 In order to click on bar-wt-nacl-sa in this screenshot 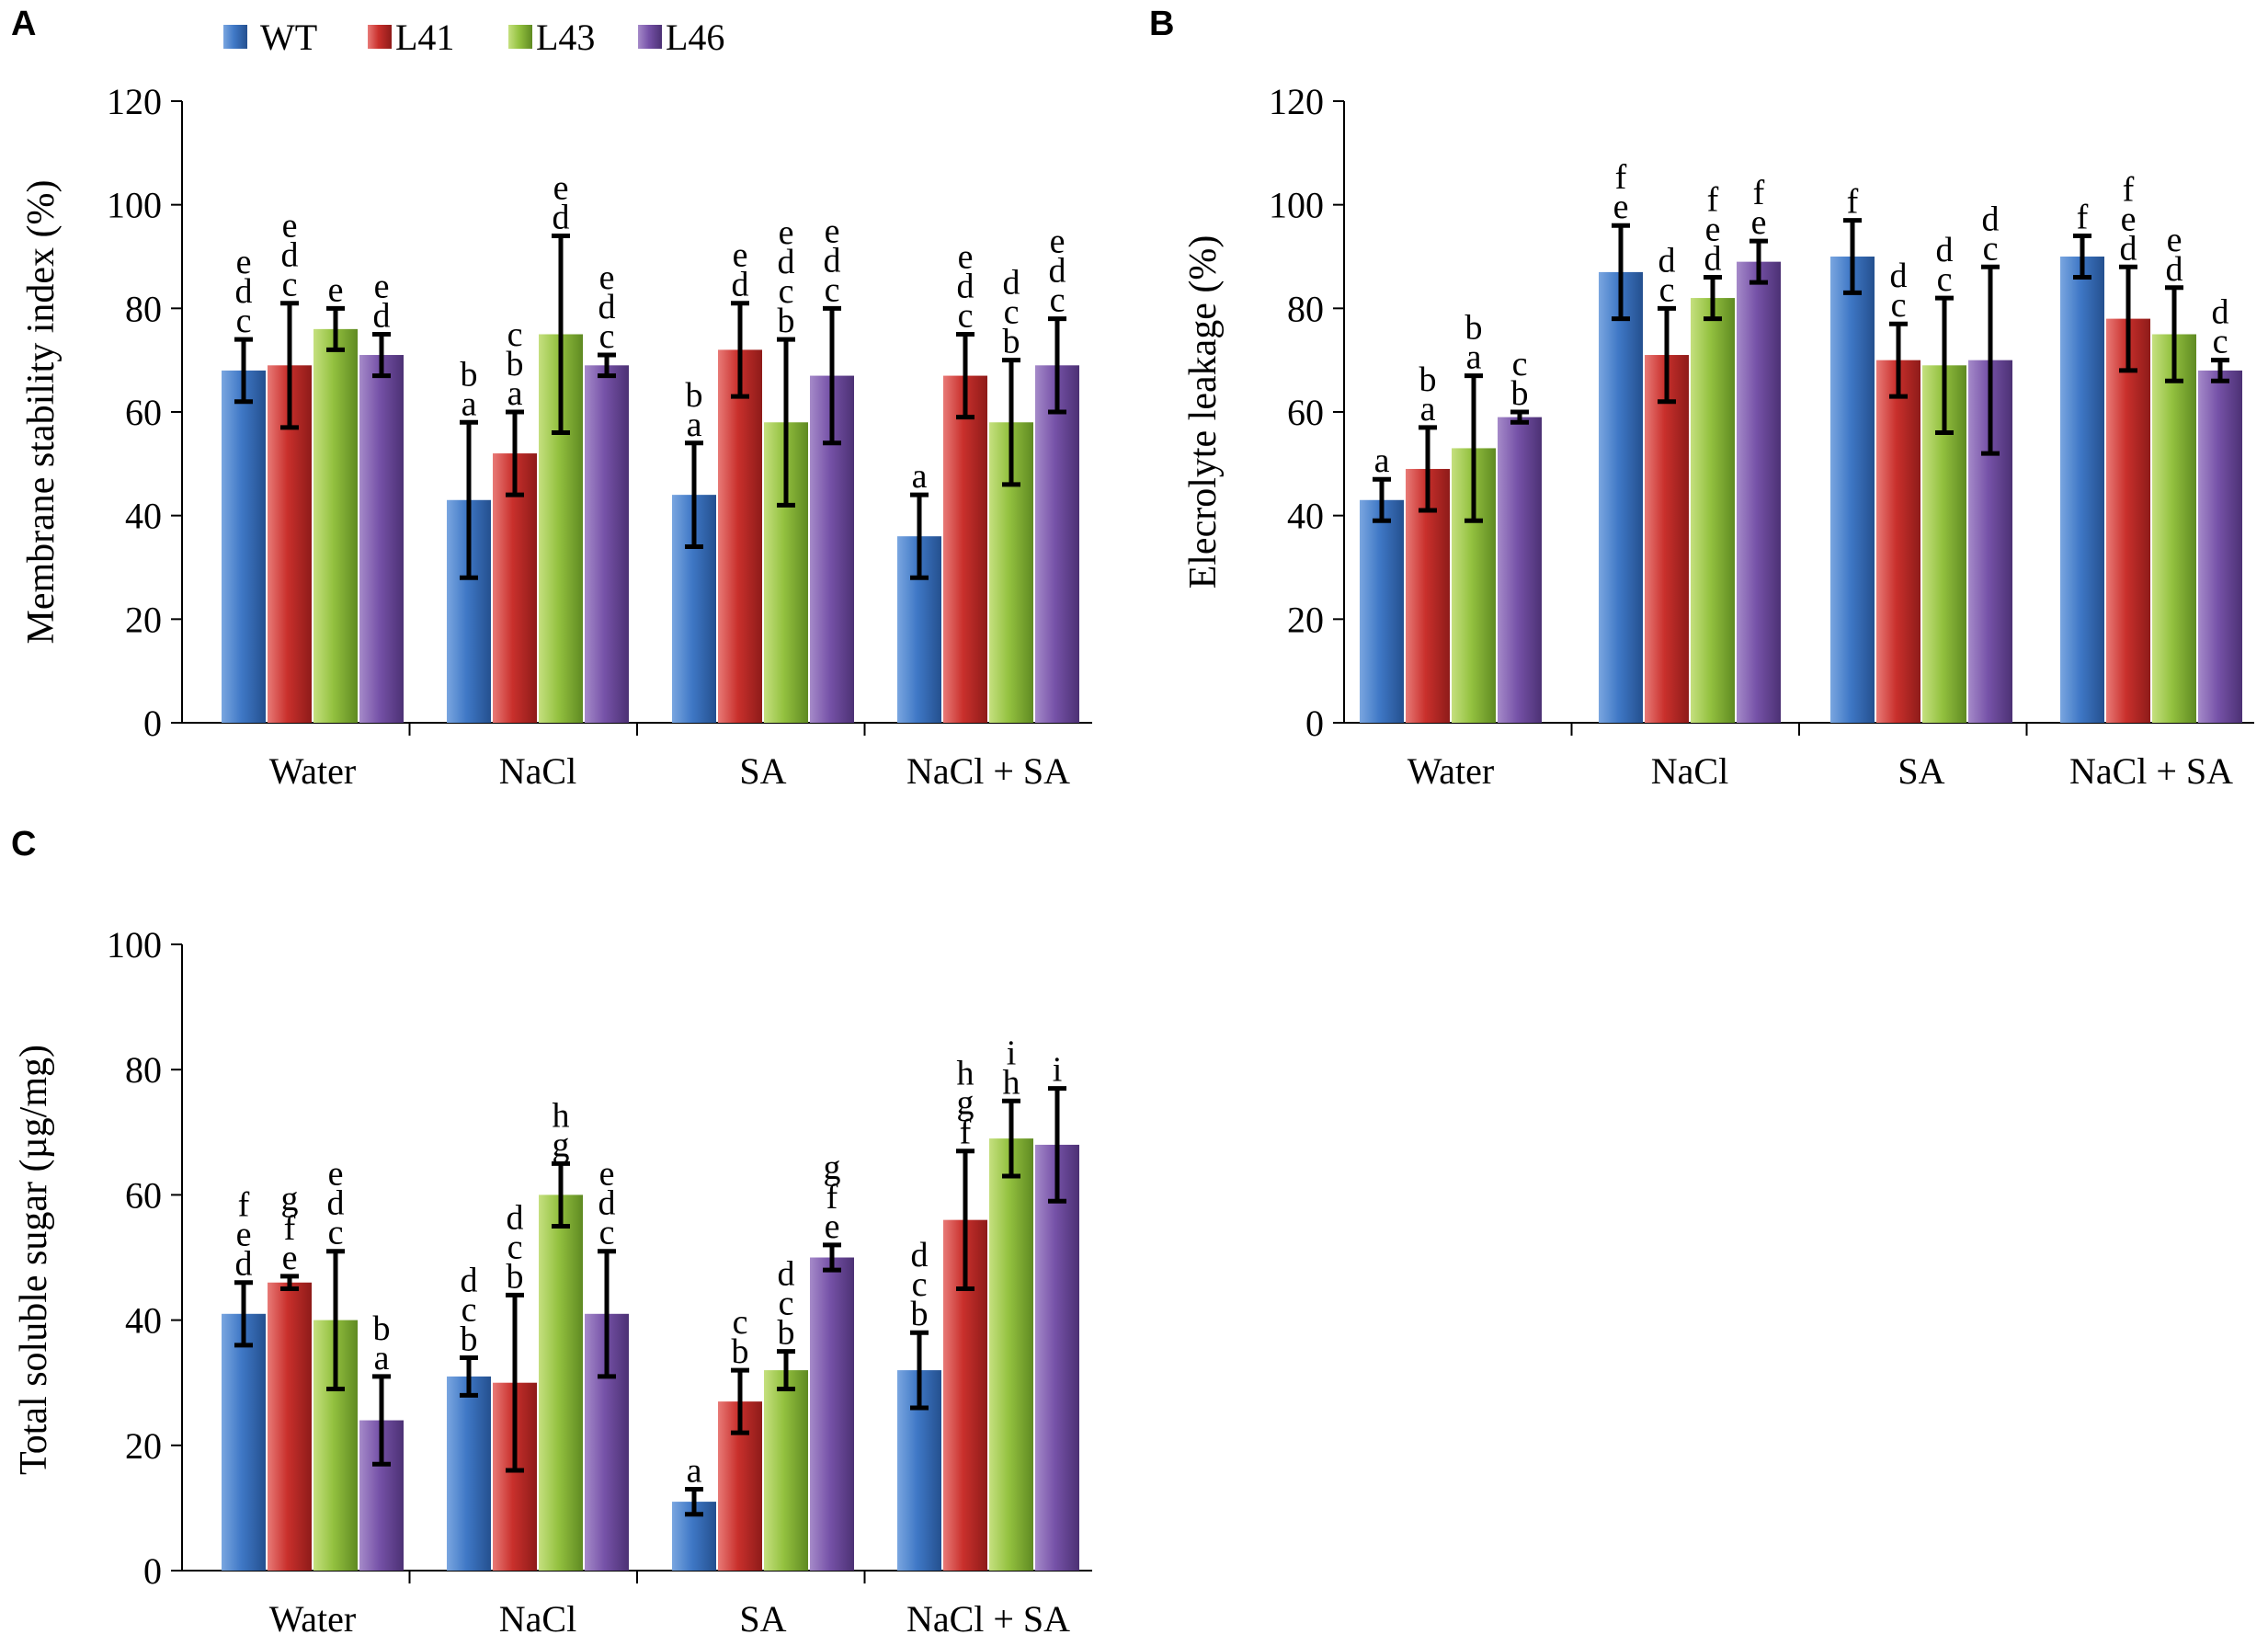, I will do `click(2082, 490)`.